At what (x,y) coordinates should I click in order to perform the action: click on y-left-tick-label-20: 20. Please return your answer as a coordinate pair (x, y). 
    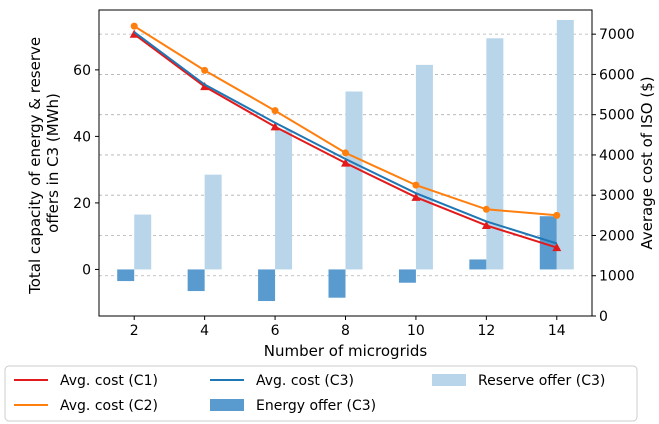
    Looking at the image, I should click on (82, 204).